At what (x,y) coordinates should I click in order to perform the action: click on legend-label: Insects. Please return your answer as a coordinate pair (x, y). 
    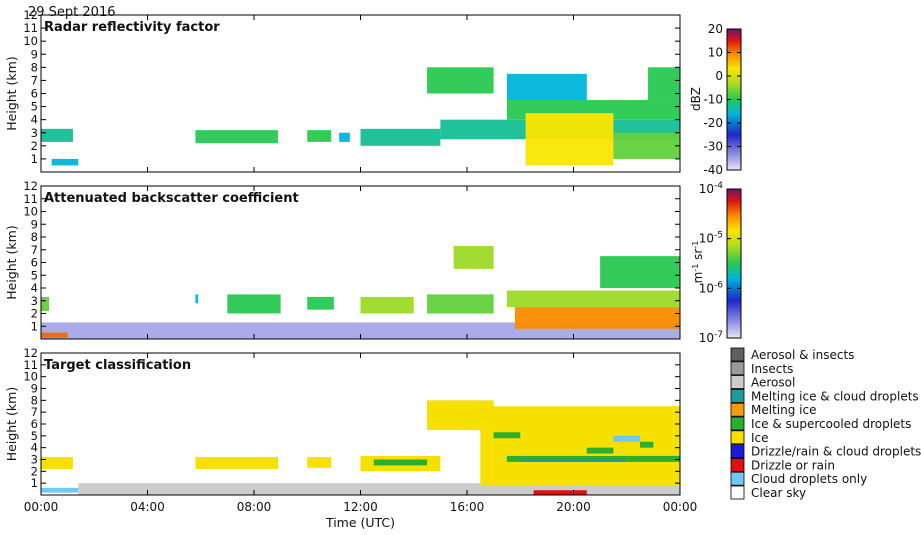
    Looking at the image, I should click on (772, 369).